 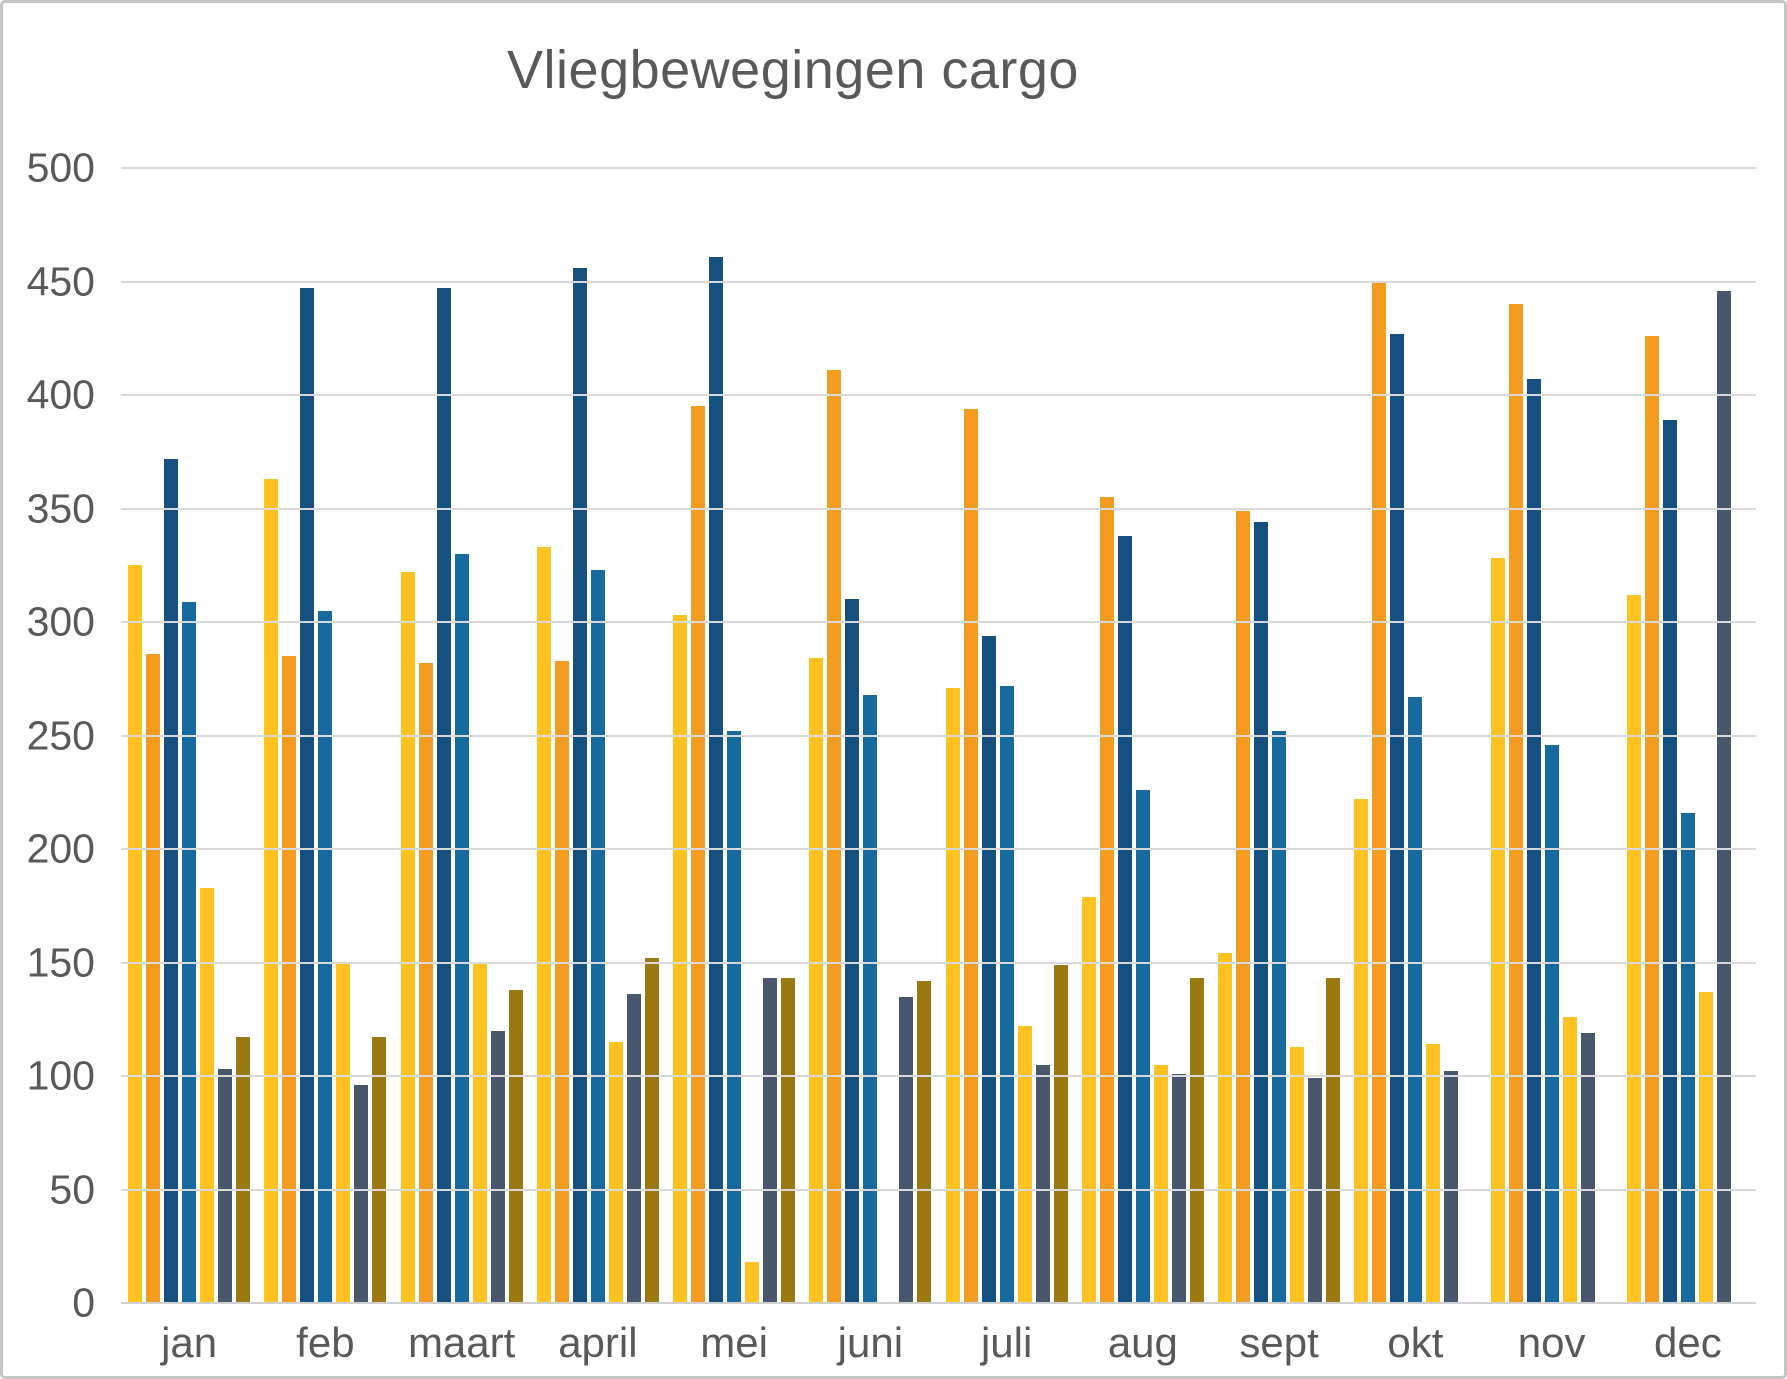 I want to click on bar-aug-serie-geel, so click(x=1088, y=1099).